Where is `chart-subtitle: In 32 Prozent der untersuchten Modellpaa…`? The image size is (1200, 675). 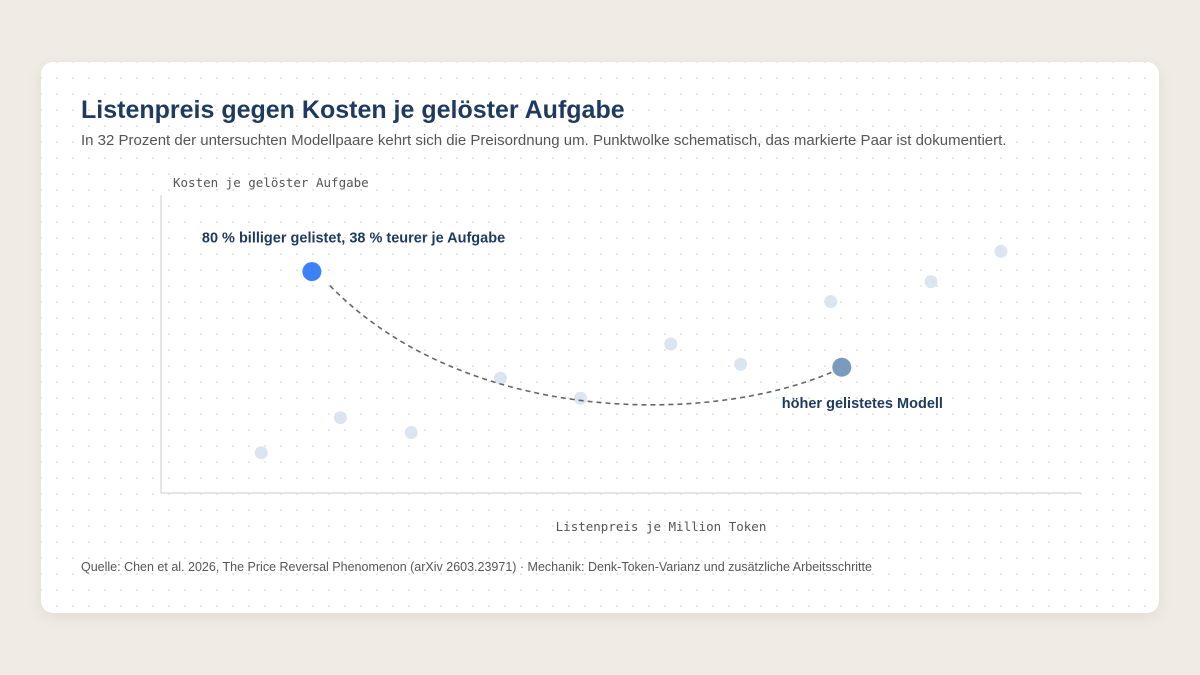
chart-subtitle: In 32 Prozent der untersuchten Modellpaa… is located at coordinates (544, 140).